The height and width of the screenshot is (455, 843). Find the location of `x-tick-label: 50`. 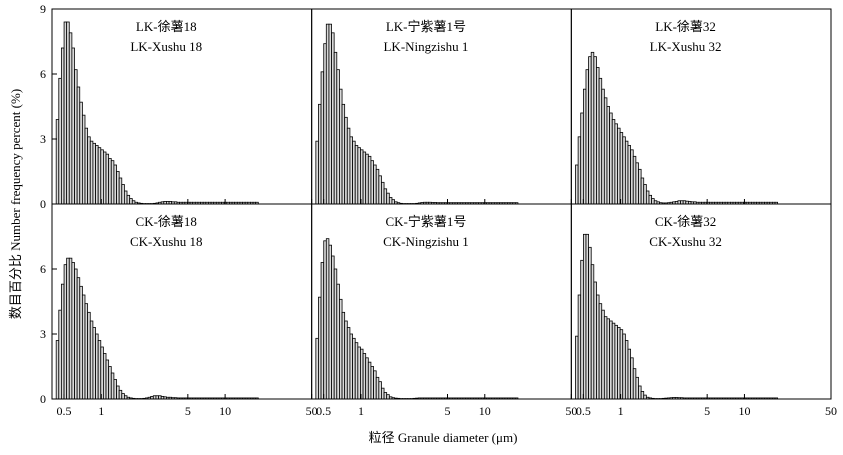

x-tick-label: 50 is located at coordinates (571, 411).